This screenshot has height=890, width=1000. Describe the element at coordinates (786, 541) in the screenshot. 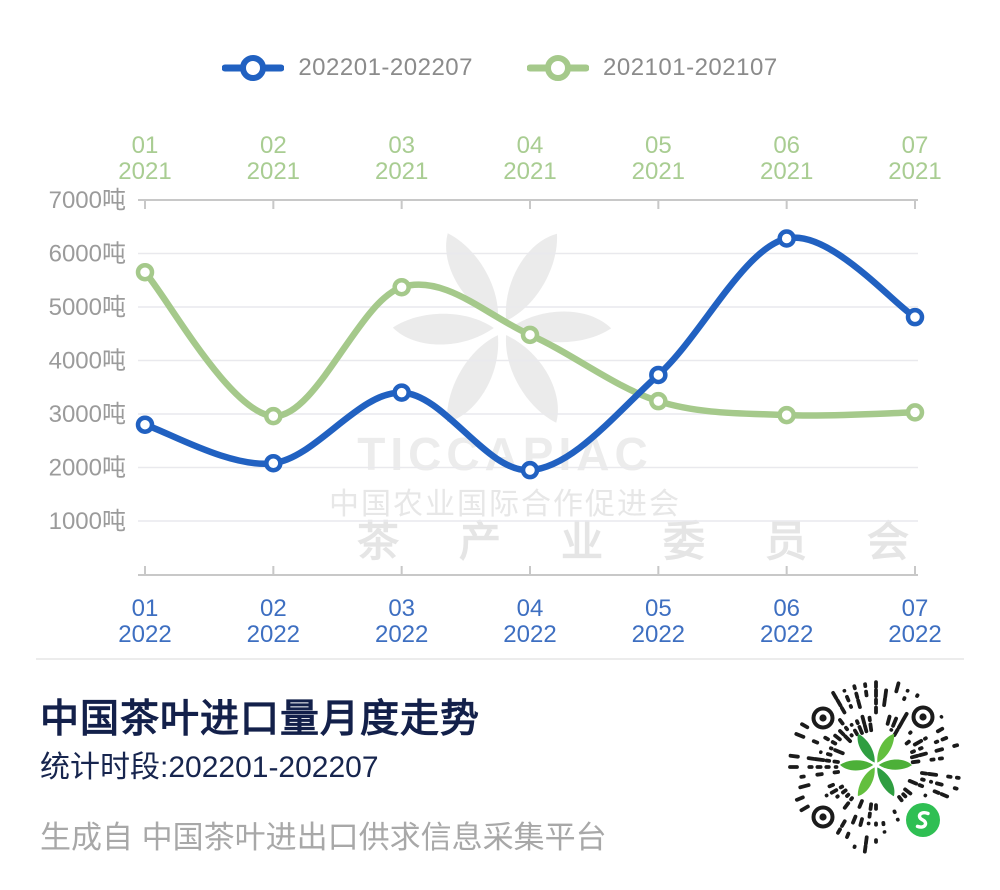

I see `watermark-committee-char: 员` at that location.